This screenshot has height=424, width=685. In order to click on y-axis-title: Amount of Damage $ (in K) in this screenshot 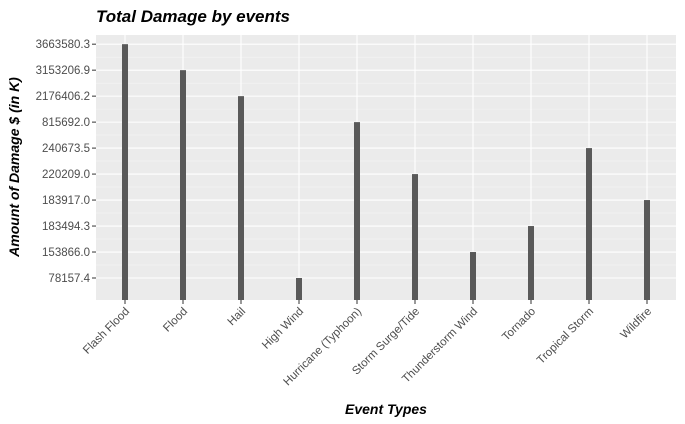, I will do `click(14, 167)`.